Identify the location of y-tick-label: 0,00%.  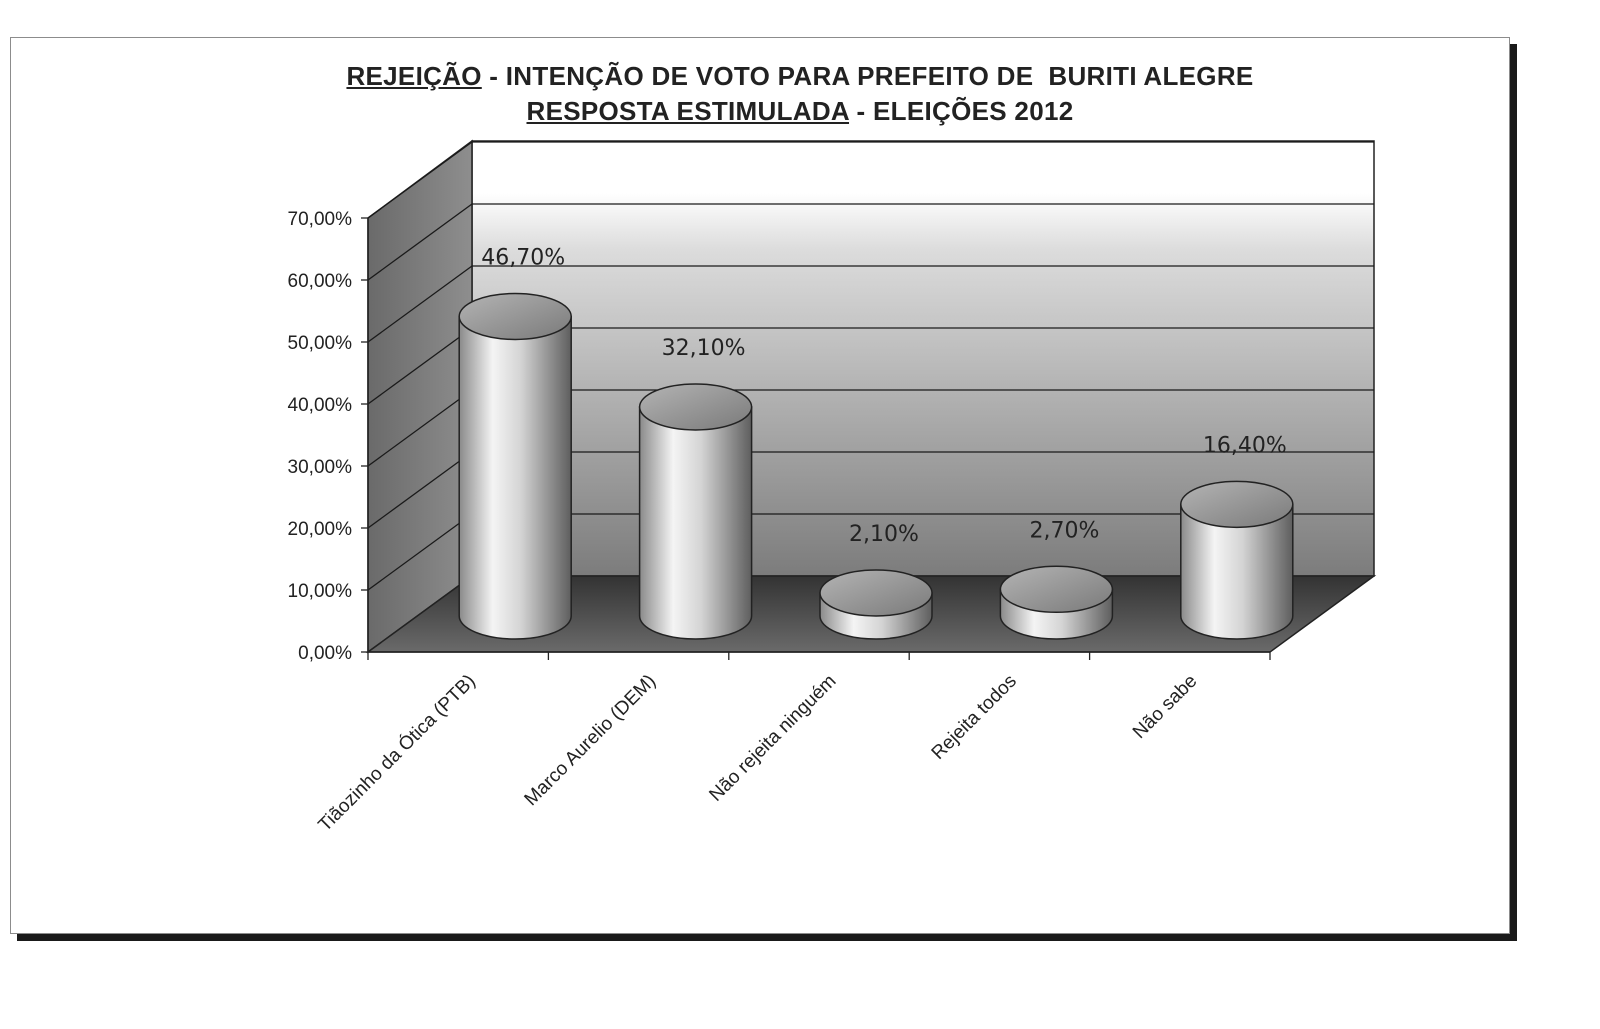
(325, 653).